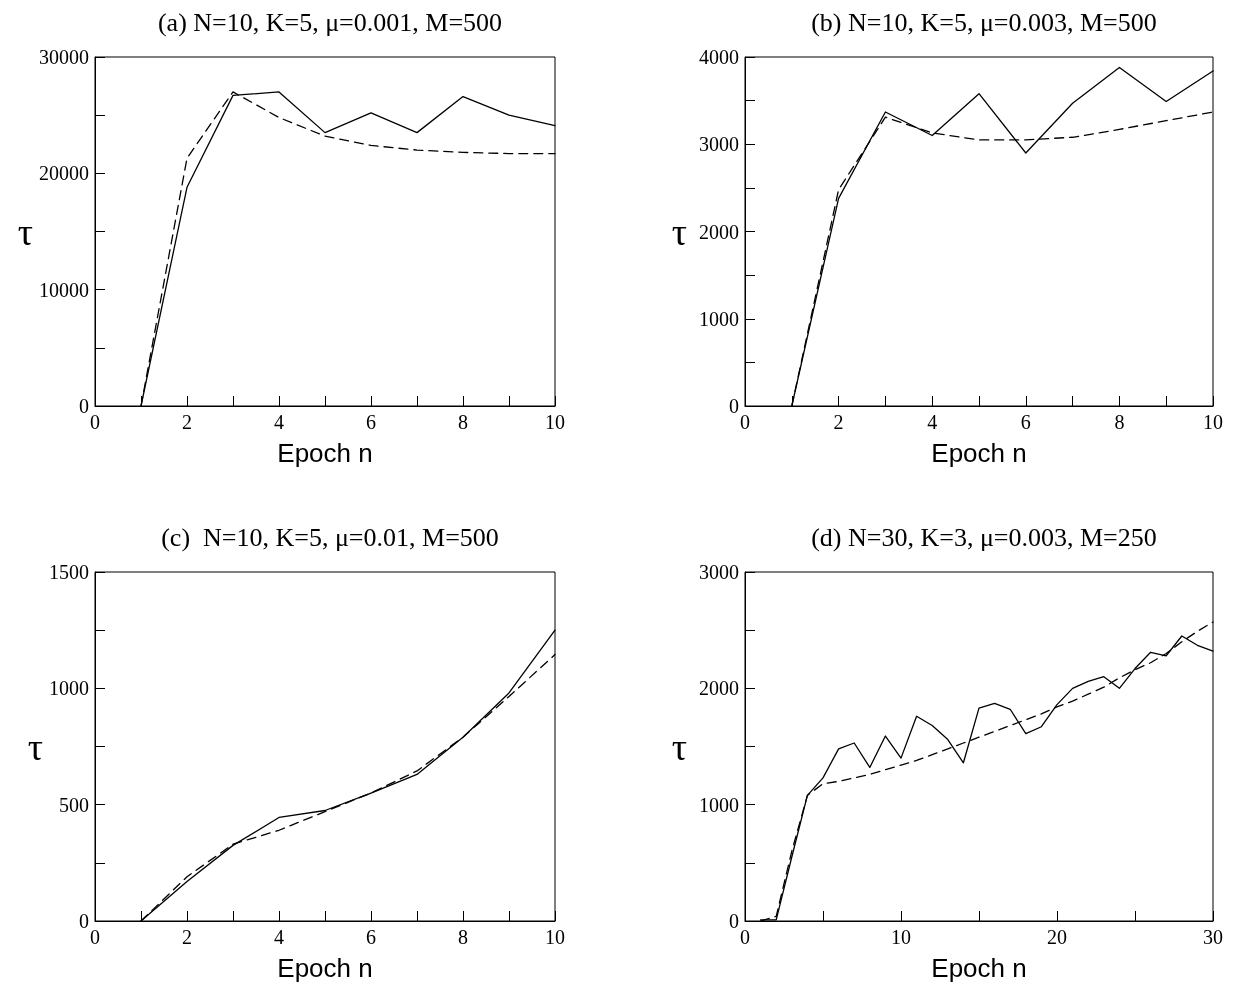 The width and height of the screenshot is (1237, 994). What do you see at coordinates (1057, 937) in the screenshot?
I see `x-tick-label: 20` at bounding box center [1057, 937].